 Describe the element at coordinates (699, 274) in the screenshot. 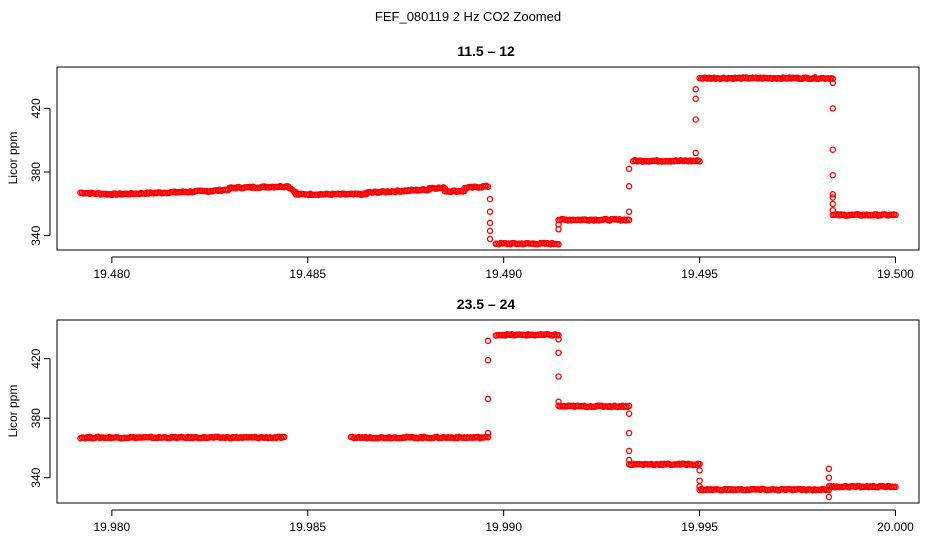

I see `x-tick-label: 19.495` at that location.